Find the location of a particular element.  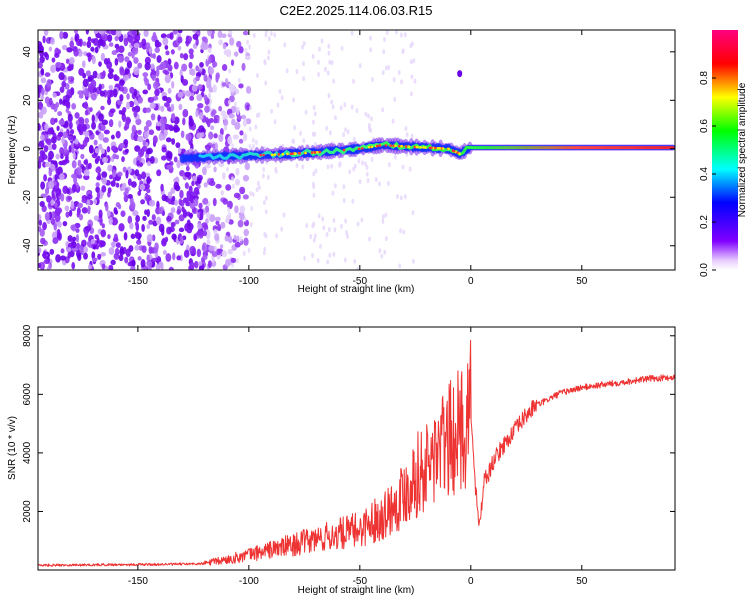

colorbar-label: Normalized spectral amplitude is located at coordinates (742, 149).